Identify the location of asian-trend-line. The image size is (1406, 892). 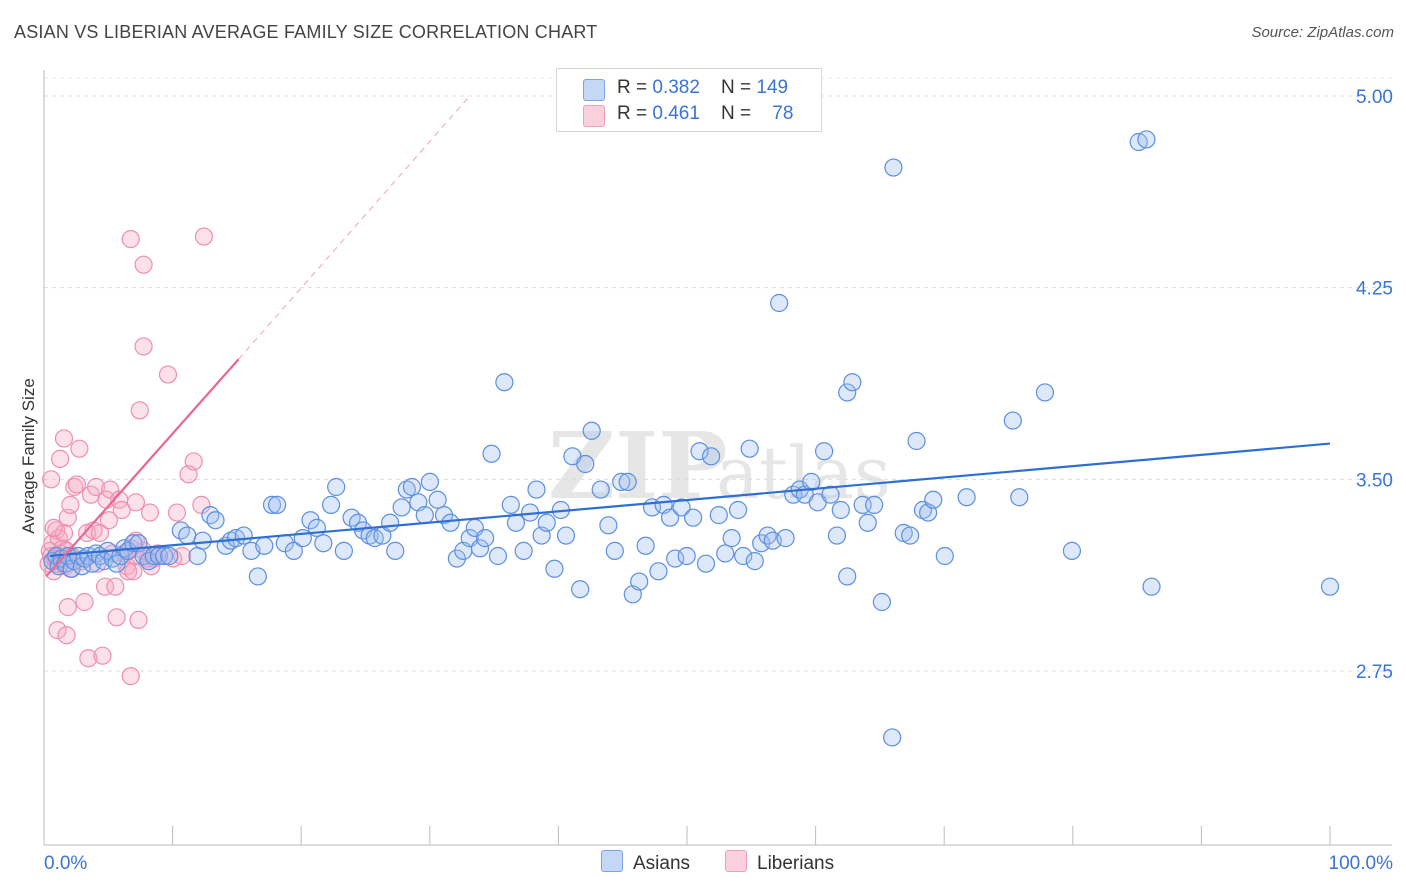
(690, 500).